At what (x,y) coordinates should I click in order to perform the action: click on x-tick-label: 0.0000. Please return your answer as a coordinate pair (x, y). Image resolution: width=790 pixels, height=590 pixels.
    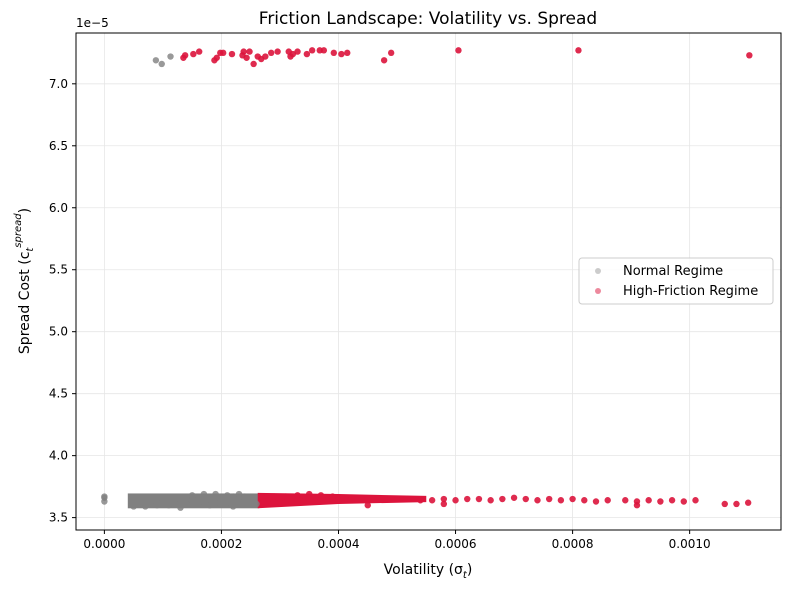
    Looking at the image, I should click on (104, 544).